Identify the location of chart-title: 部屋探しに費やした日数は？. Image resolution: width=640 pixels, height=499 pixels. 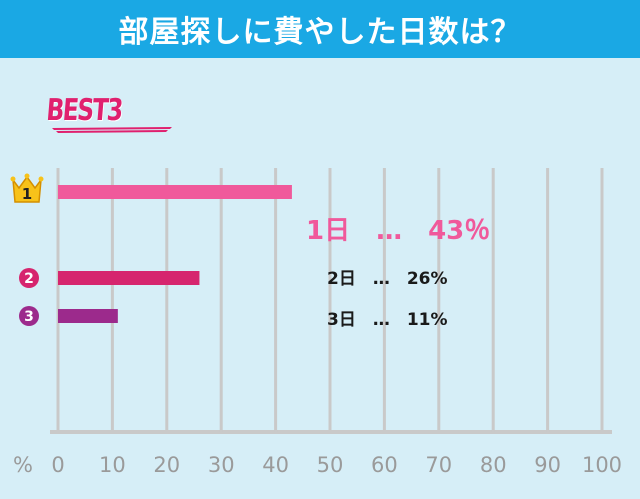
(320, 32).